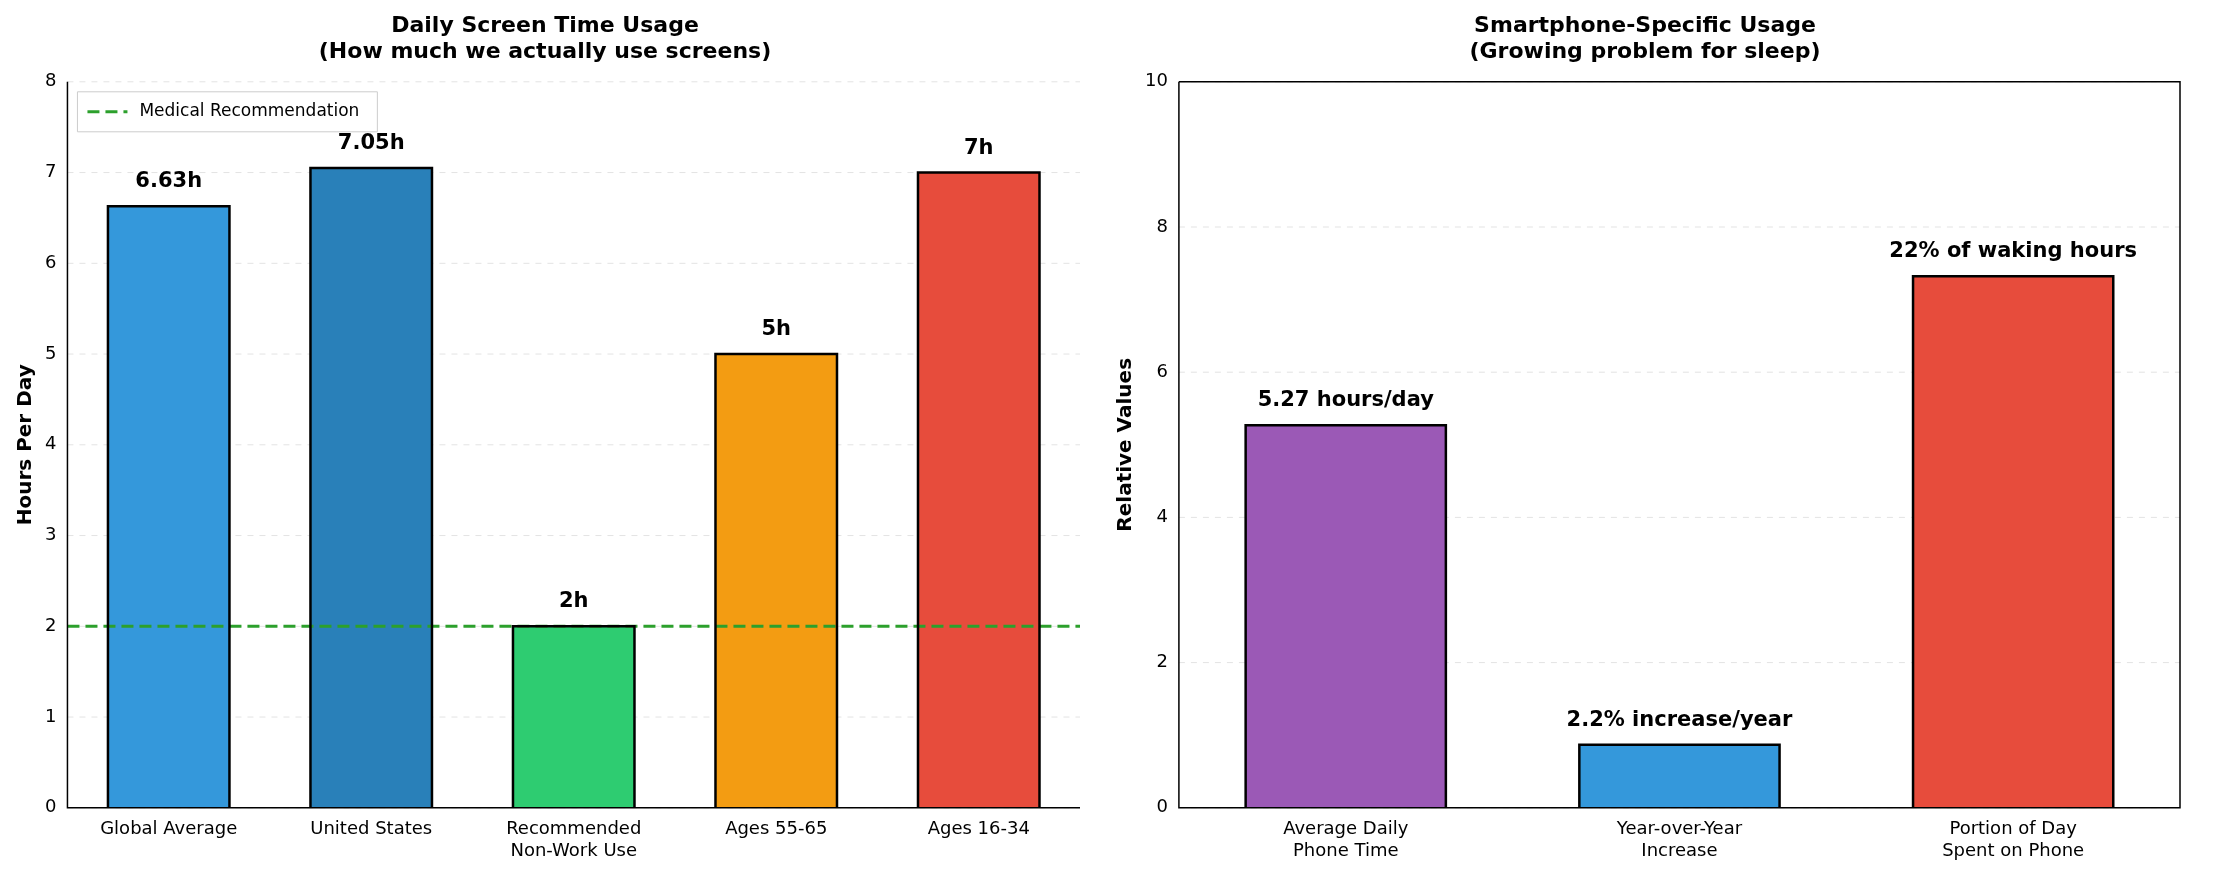 This screenshot has width=2220, height=877. I want to click on x-tick-label: Year-over-Year Increase, so click(1679, 838).